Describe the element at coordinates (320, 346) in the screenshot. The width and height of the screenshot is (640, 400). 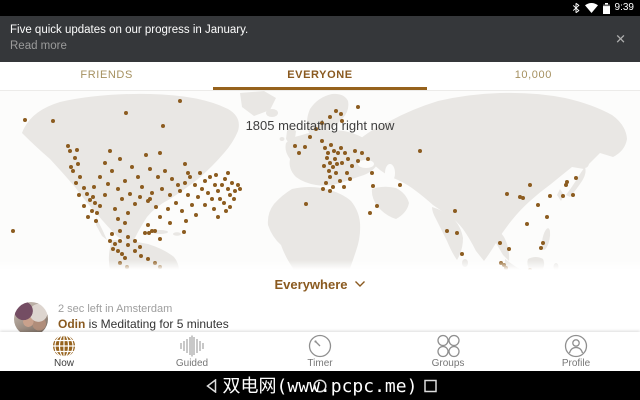
I see `timer-icon` at that location.